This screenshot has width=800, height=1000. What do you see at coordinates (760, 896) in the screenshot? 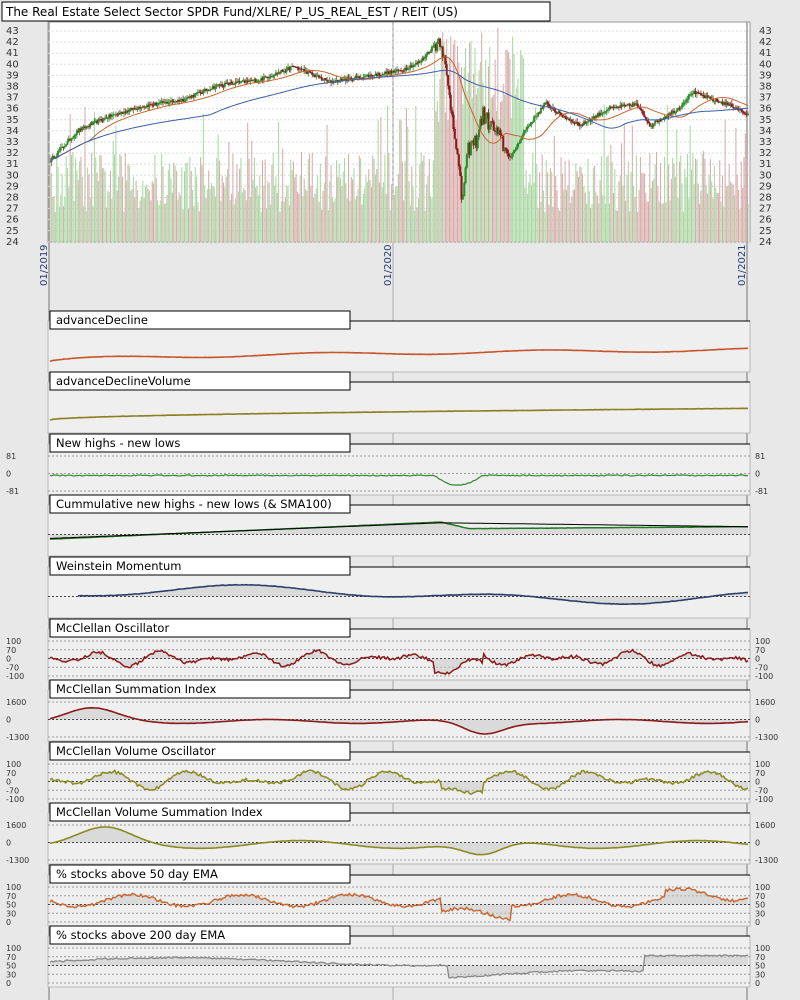
I see `indicator-axis-label-right: 70` at bounding box center [760, 896].